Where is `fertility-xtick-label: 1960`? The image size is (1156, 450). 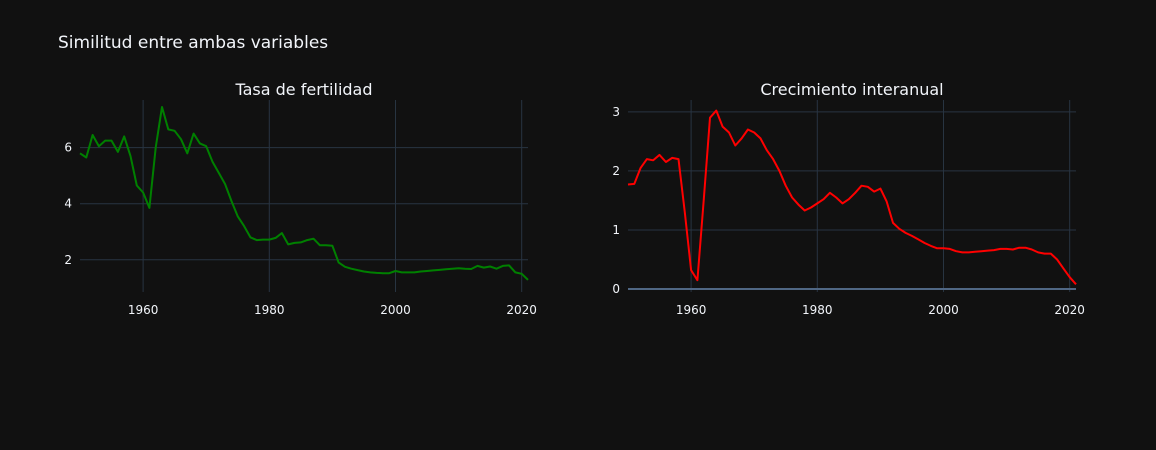 fertility-xtick-label: 1960 is located at coordinates (143, 310).